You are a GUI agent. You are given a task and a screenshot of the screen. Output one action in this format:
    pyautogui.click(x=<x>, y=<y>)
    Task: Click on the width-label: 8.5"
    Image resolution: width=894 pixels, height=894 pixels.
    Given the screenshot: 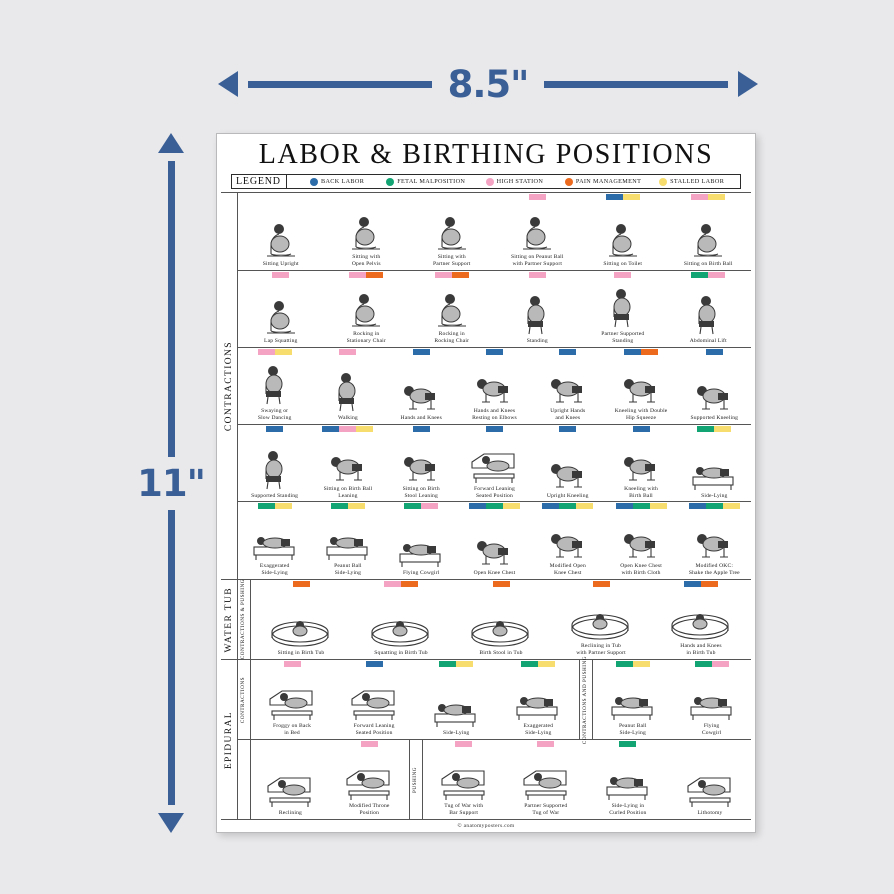 What is the action you would take?
    pyautogui.click(x=488, y=84)
    